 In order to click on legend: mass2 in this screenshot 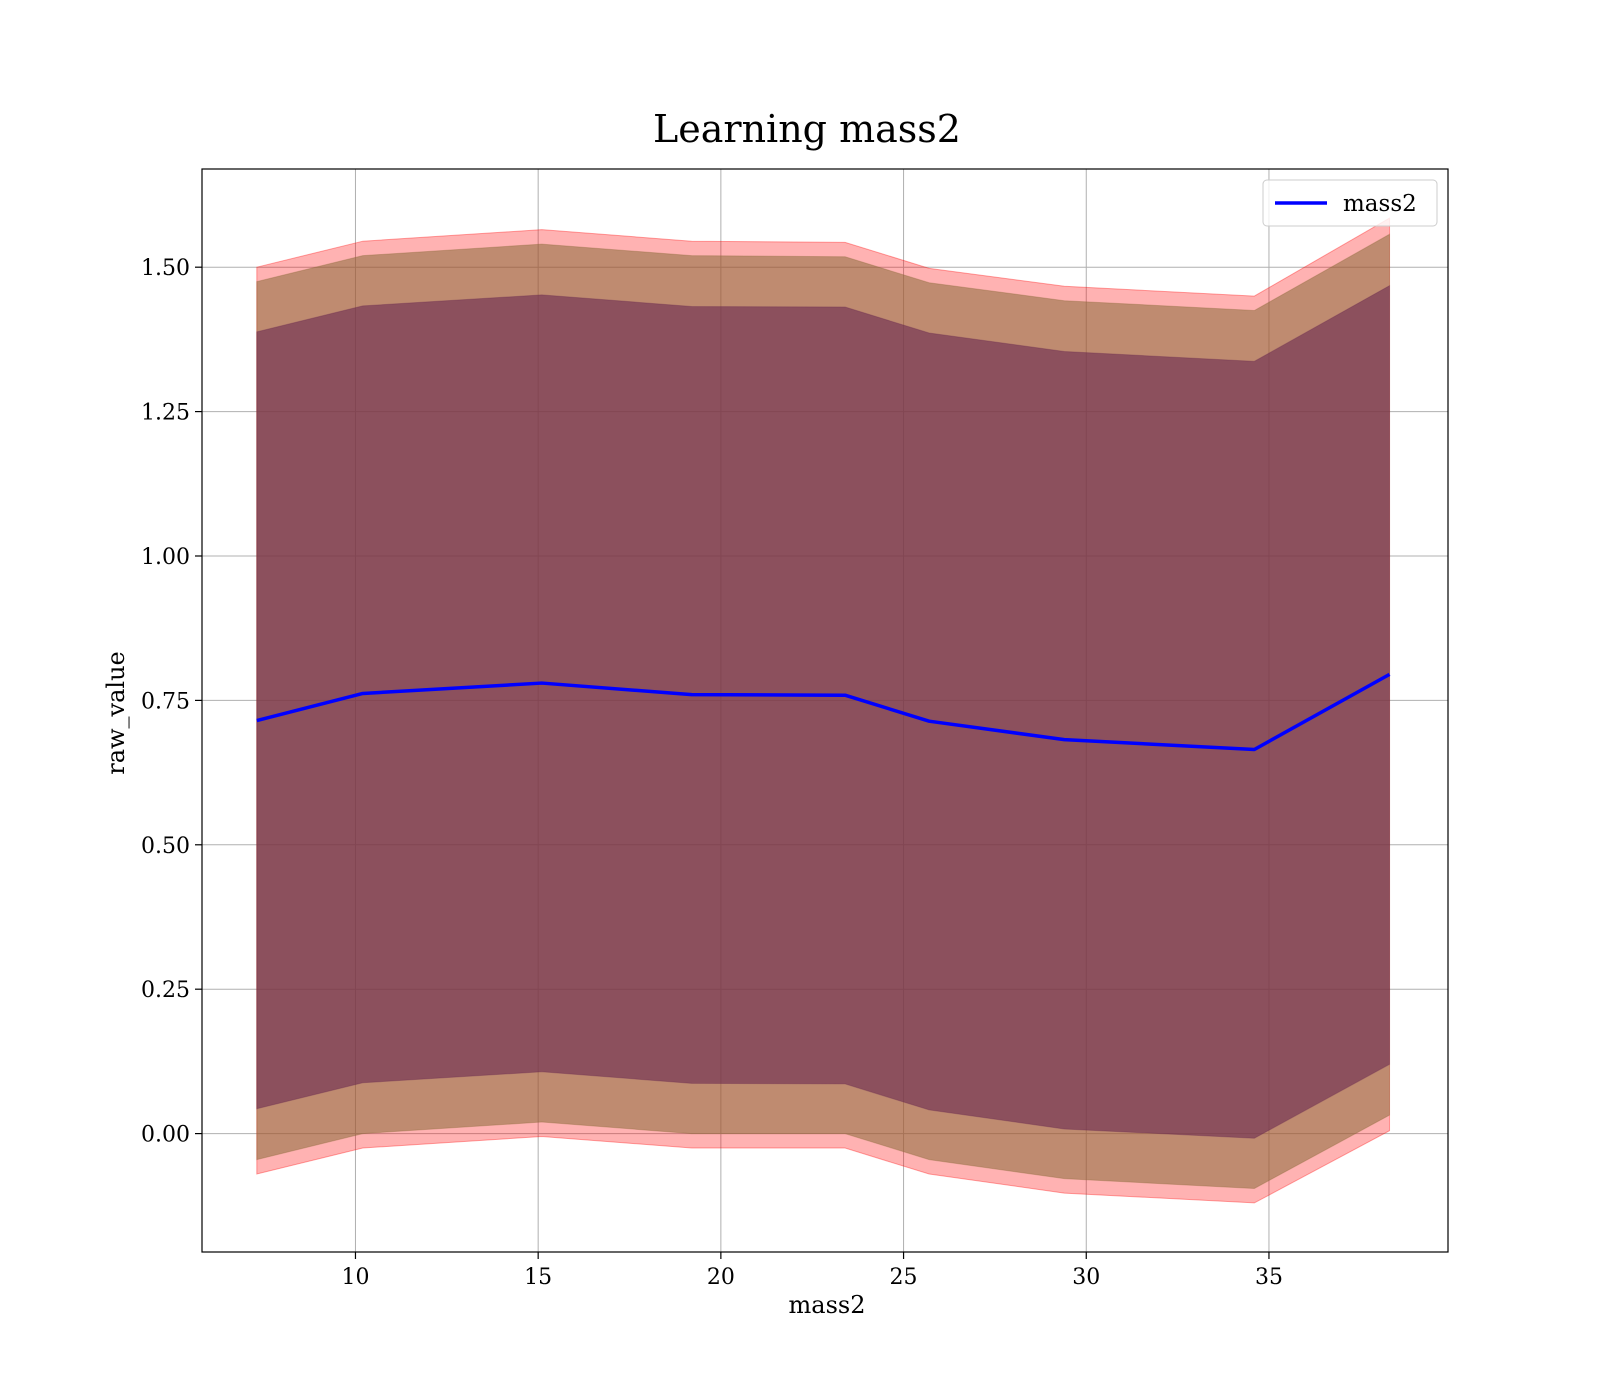, I will do `click(1350, 203)`.